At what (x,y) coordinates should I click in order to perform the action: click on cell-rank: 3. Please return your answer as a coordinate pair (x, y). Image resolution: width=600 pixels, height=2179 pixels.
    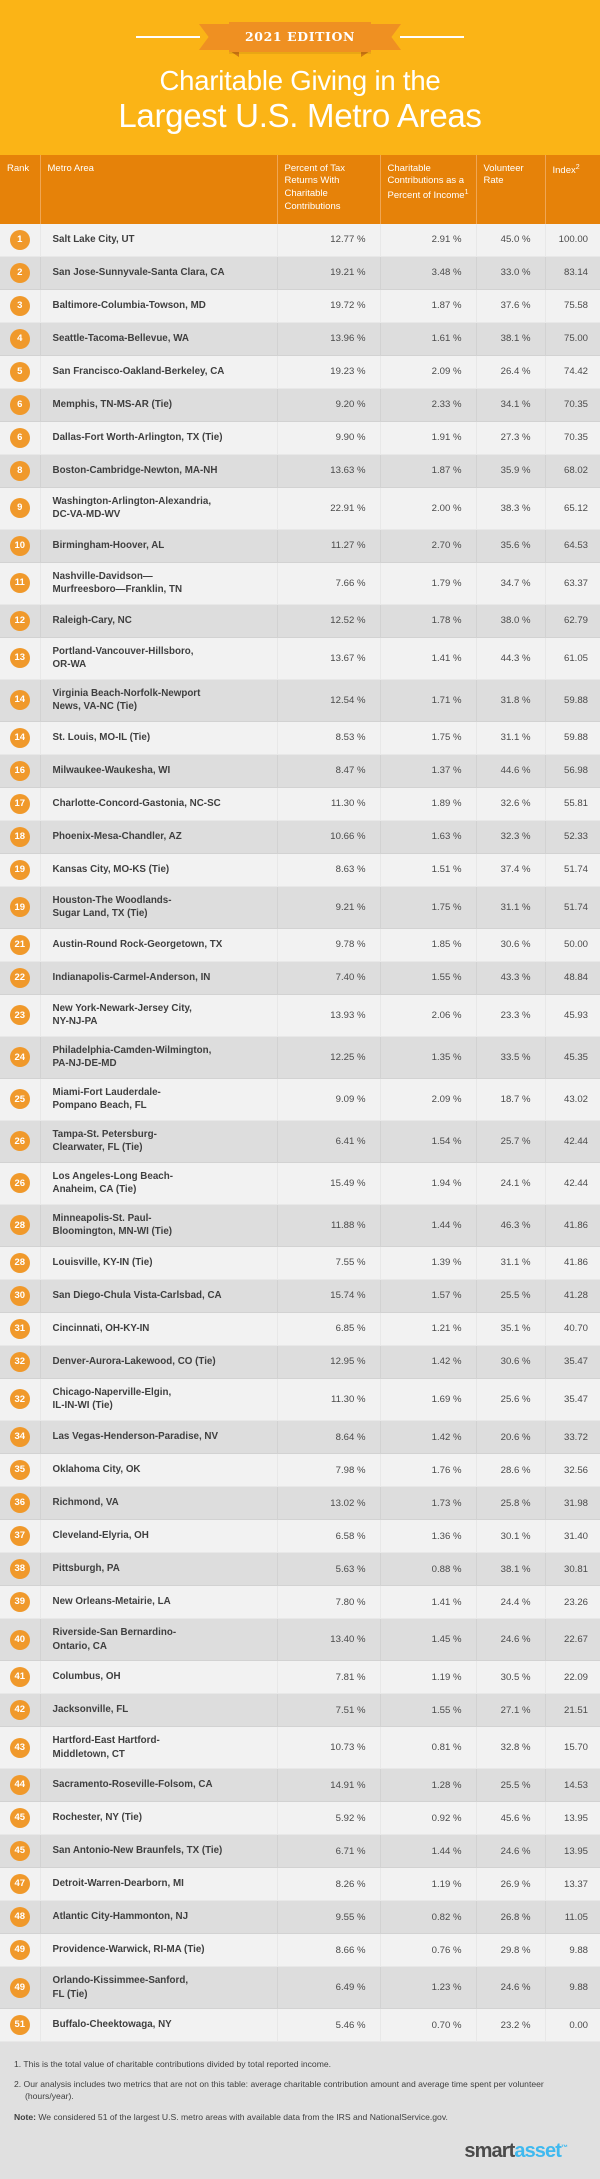
    Looking at the image, I should click on (20, 306).